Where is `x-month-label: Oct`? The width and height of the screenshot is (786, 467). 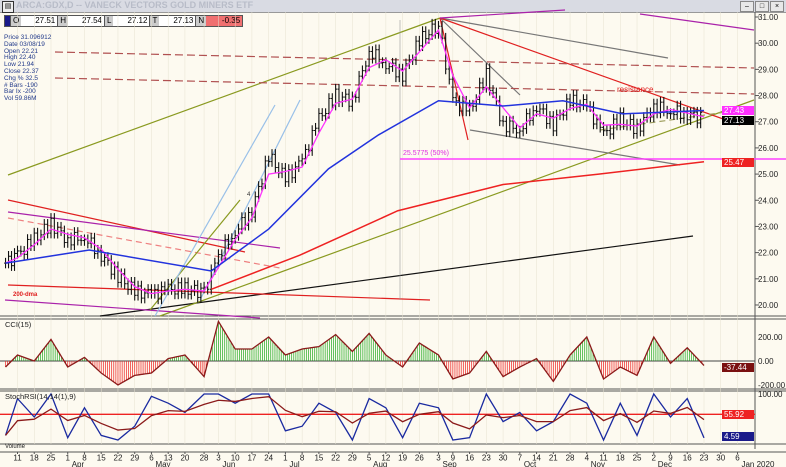
x-month-label: Oct is located at coordinates (530, 463).